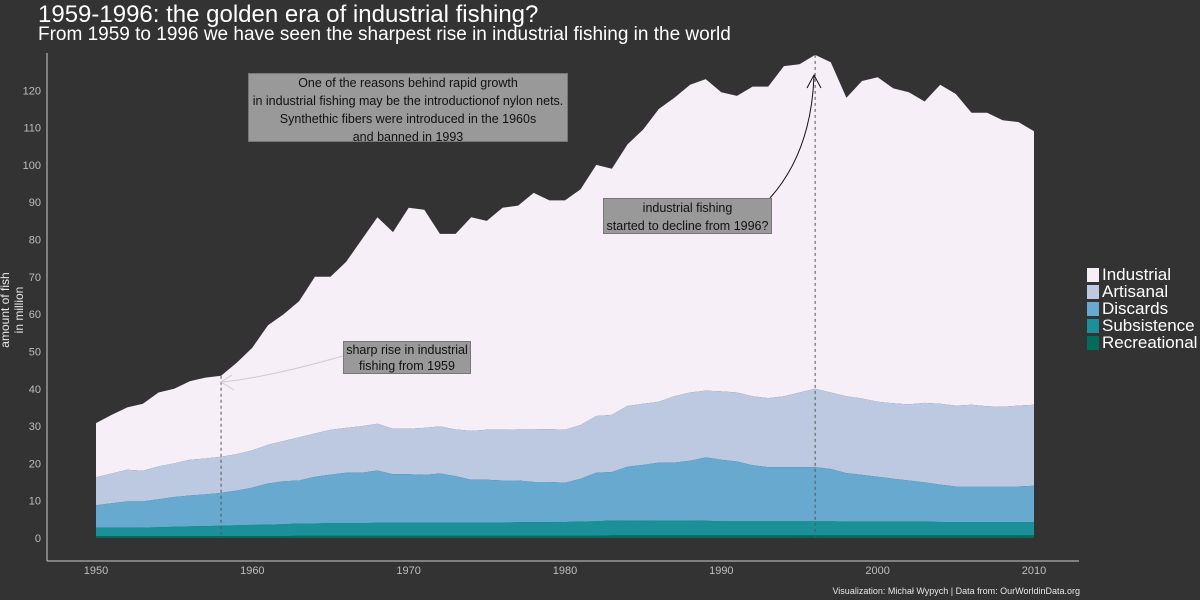  I want to click on y-tick-label: 0, so click(38, 539).